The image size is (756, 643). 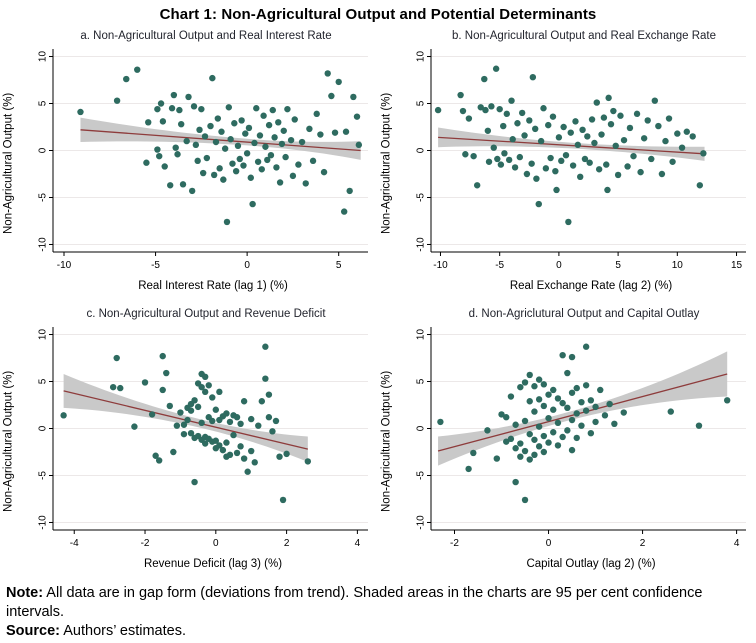 What do you see at coordinates (386, 163) in the screenshot?
I see `panel-b-y-axis-label: Non-Agricultural Output (%)` at bounding box center [386, 163].